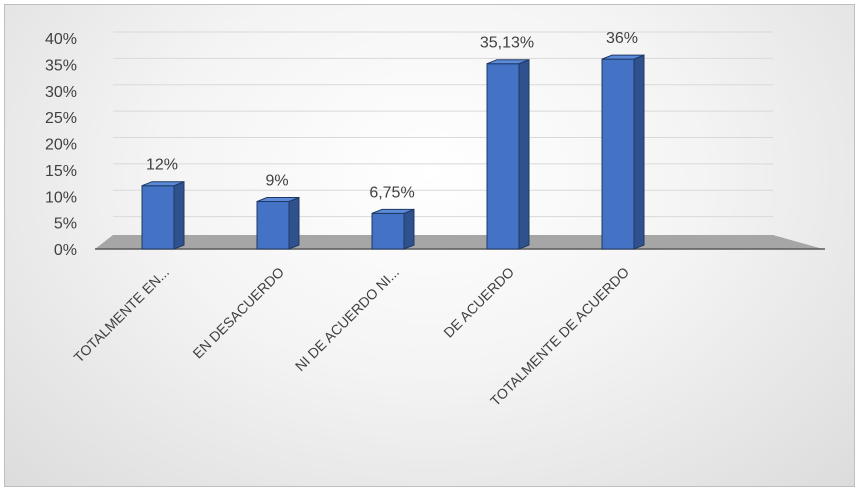 The image size is (861, 493). Describe the element at coordinates (162, 165) in the screenshot. I see `data-label: 12%` at that location.